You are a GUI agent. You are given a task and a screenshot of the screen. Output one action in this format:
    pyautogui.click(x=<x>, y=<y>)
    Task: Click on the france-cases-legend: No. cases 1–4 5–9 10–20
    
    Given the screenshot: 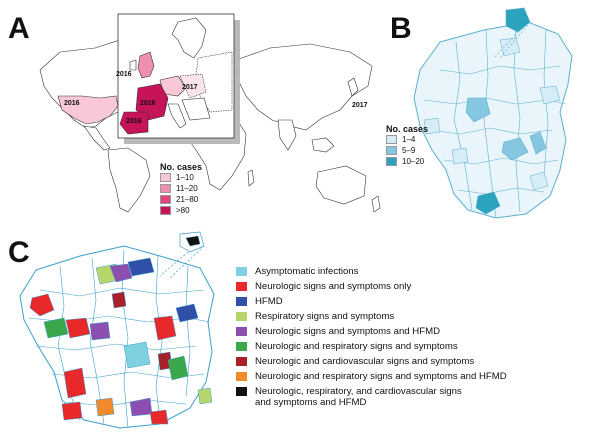 What is the action you would take?
    pyautogui.click(x=407, y=145)
    